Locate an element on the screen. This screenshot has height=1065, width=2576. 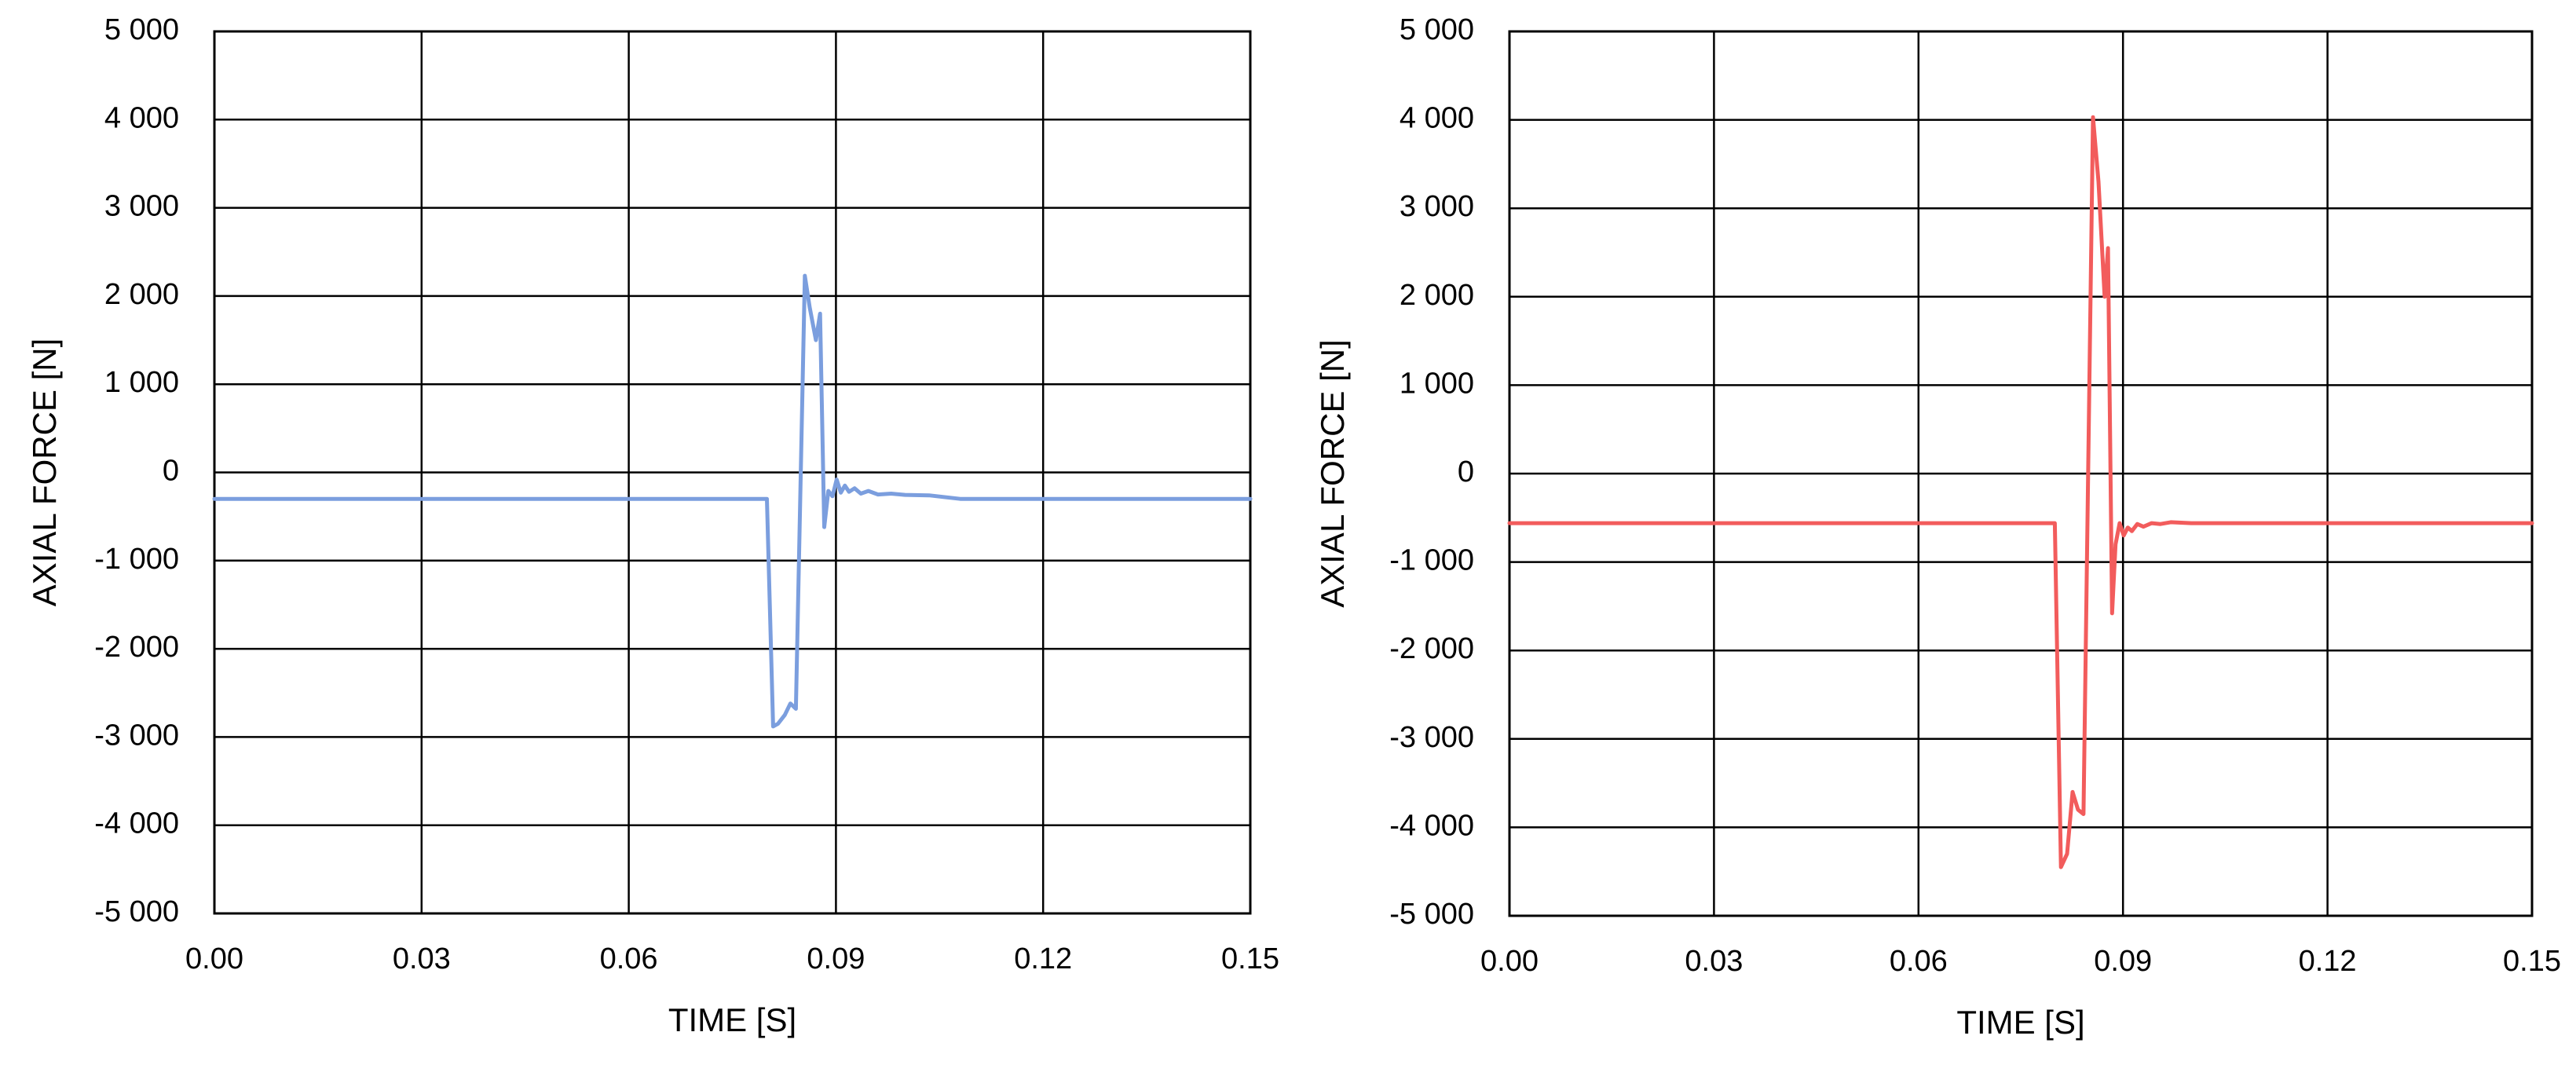
right-y-axis-title: AXIAL FORCE [N] is located at coordinates (1332, 474).